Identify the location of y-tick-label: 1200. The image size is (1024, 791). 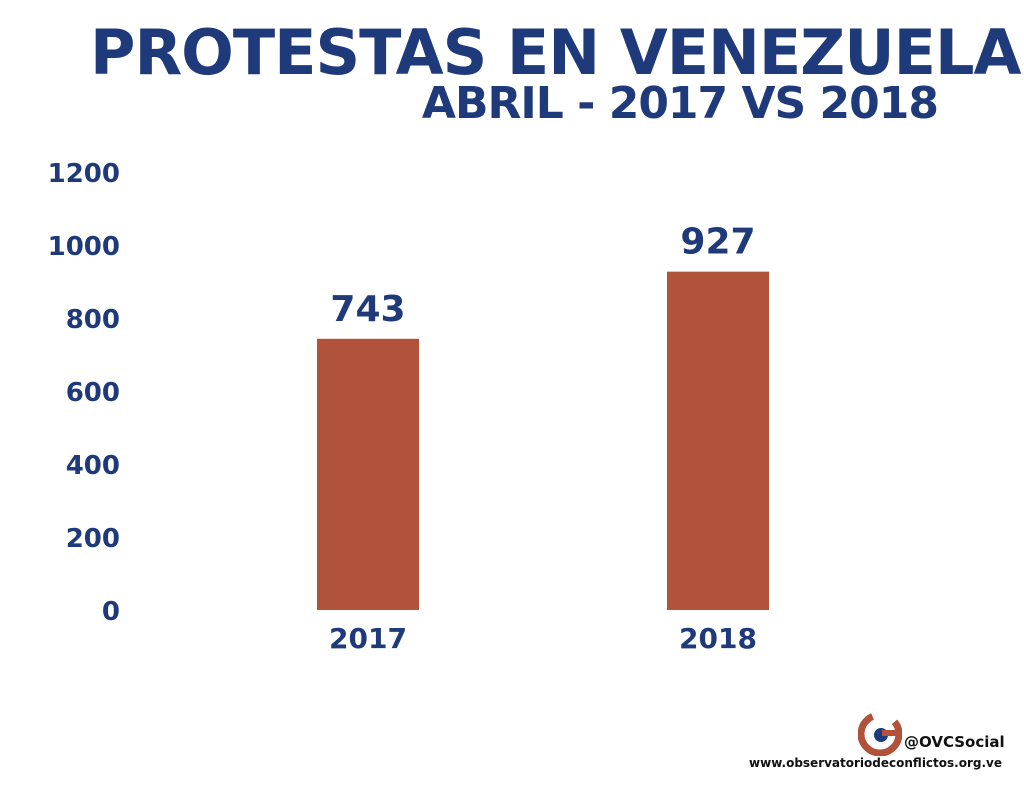
(84, 174).